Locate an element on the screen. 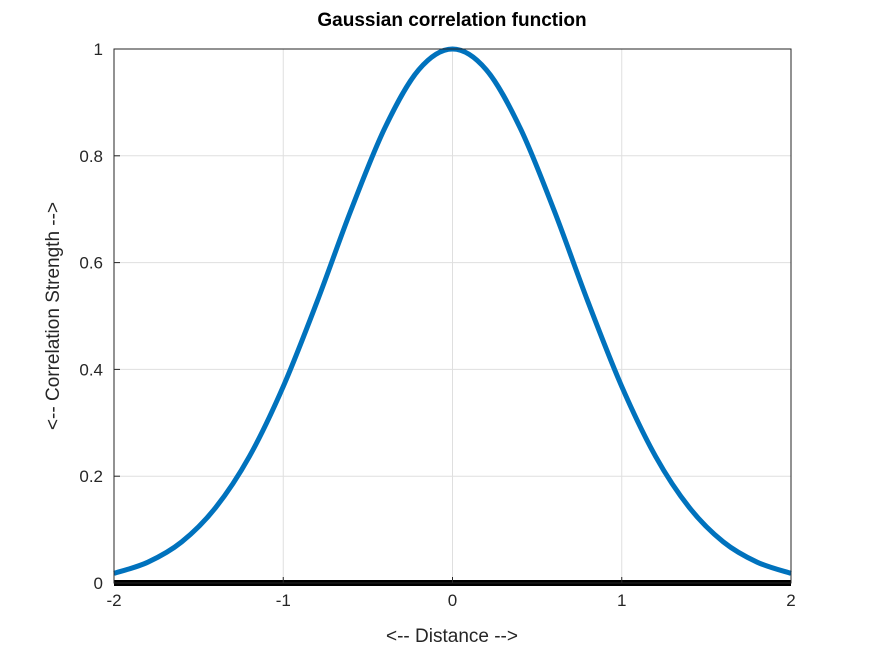 This screenshot has height=655, width=873. x-tick-label: -2 is located at coordinates (113, 600).